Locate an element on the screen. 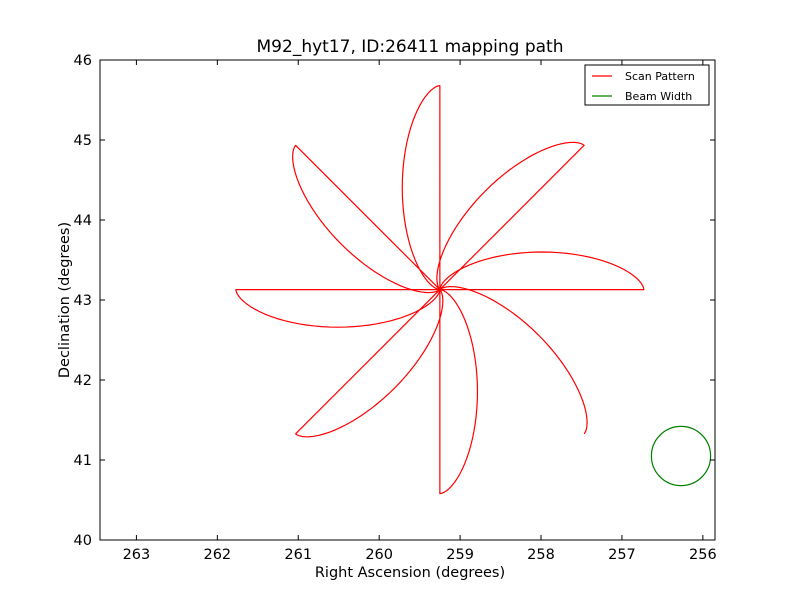  x-tick-label: 256 is located at coordinates (703, 555).